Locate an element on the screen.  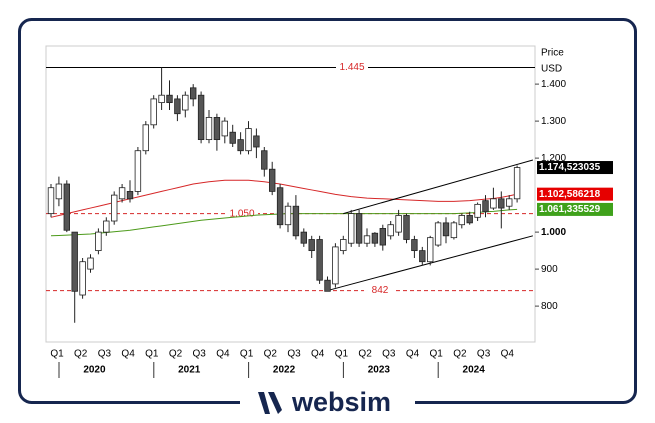
value-box-label: 1.174,523035 is located at coordinates (570, 167).